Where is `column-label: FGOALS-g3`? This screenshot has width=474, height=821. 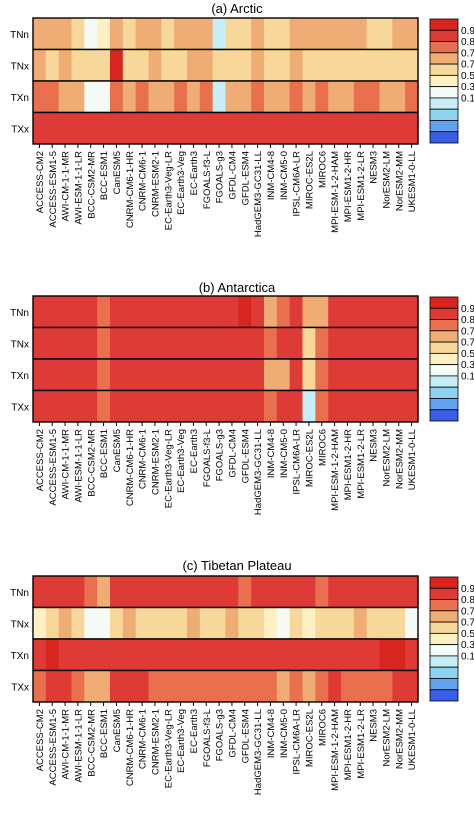 column-label: FGOALS-g3 is located at coordinates (220, 735).